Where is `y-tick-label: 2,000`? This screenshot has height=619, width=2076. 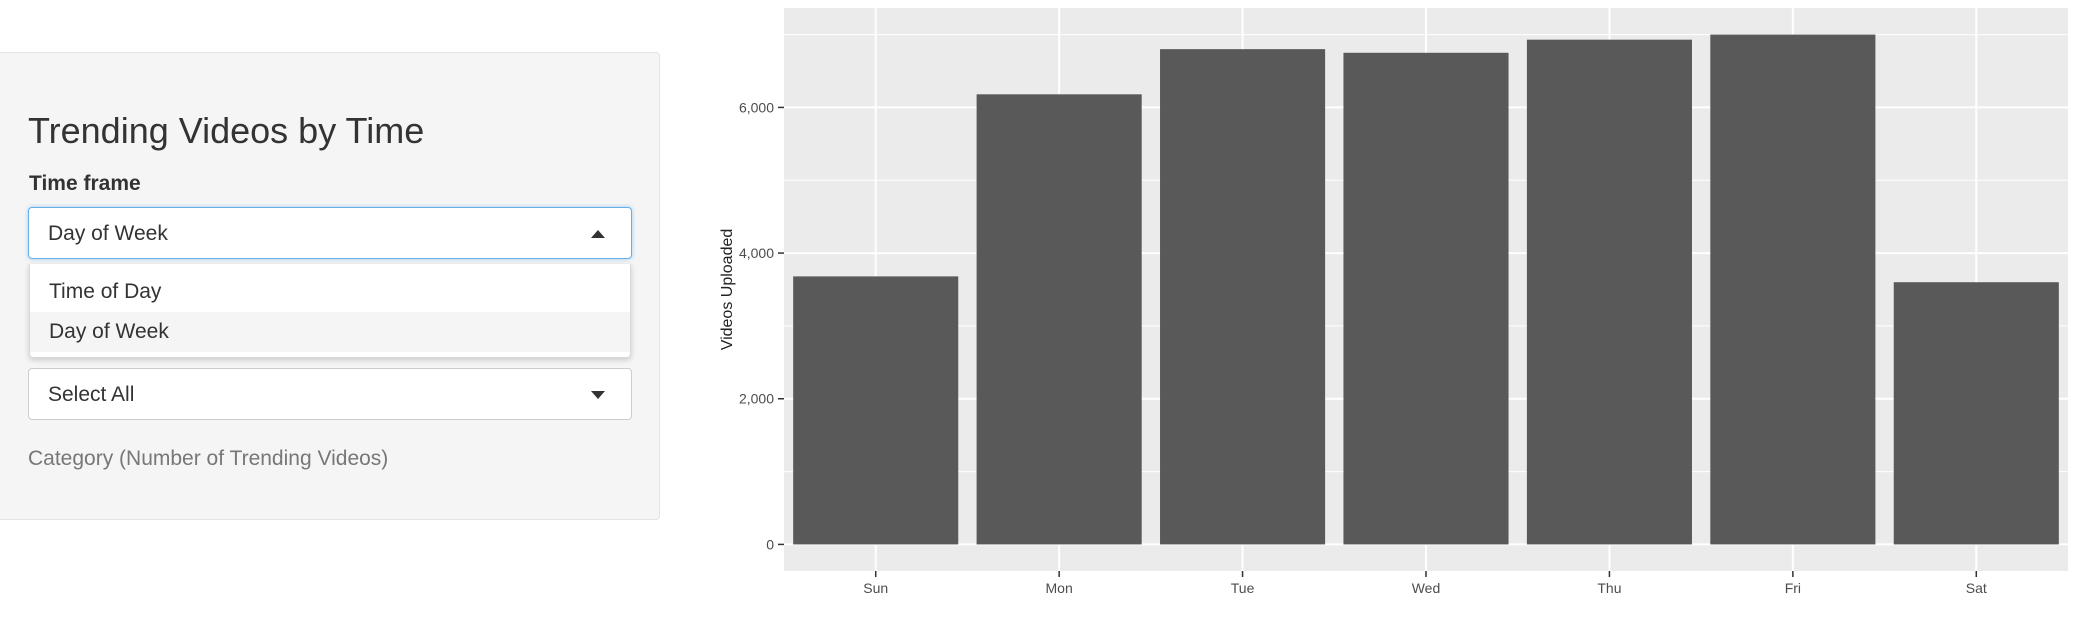
y-tick-label: 2,000 is located at coordinates (756, 399).